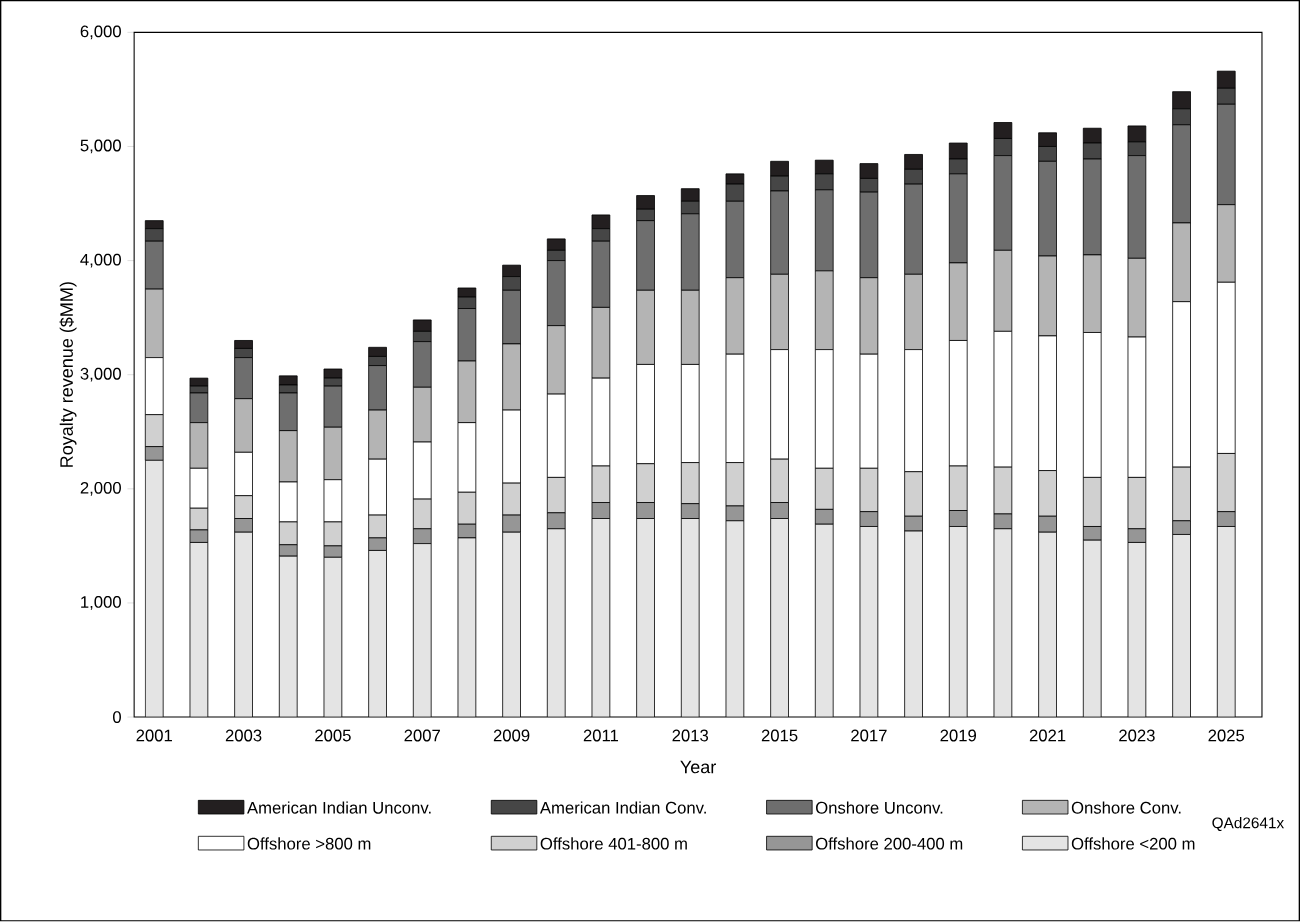  Describe the element at coordinates (339, 807) in the screenshot. I see `legend-label: American Indian Unconv.` at that location.